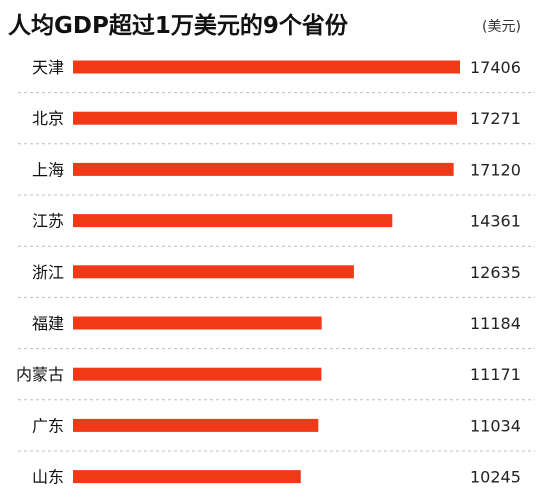 The height and width of the screenshot is (502, 550). I want to click on value-label: 10245, so click(495, 477).